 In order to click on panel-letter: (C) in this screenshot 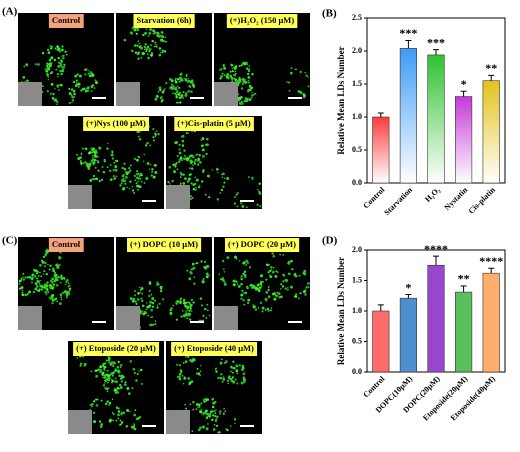, I will do `click(10, 241)`.